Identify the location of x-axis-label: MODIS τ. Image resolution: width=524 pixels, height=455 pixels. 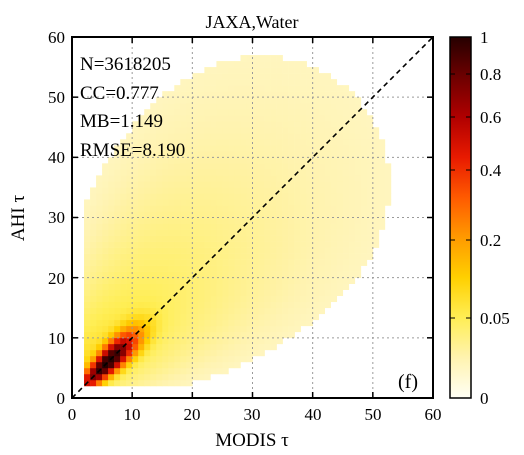
(252, 440).